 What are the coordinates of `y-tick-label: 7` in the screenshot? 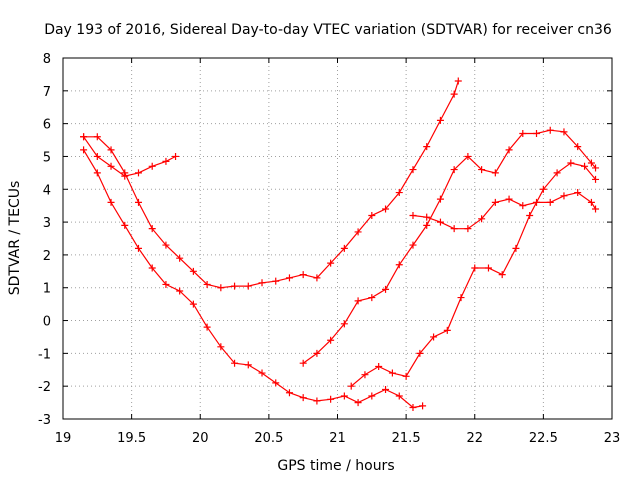 It's located at (47, 92).